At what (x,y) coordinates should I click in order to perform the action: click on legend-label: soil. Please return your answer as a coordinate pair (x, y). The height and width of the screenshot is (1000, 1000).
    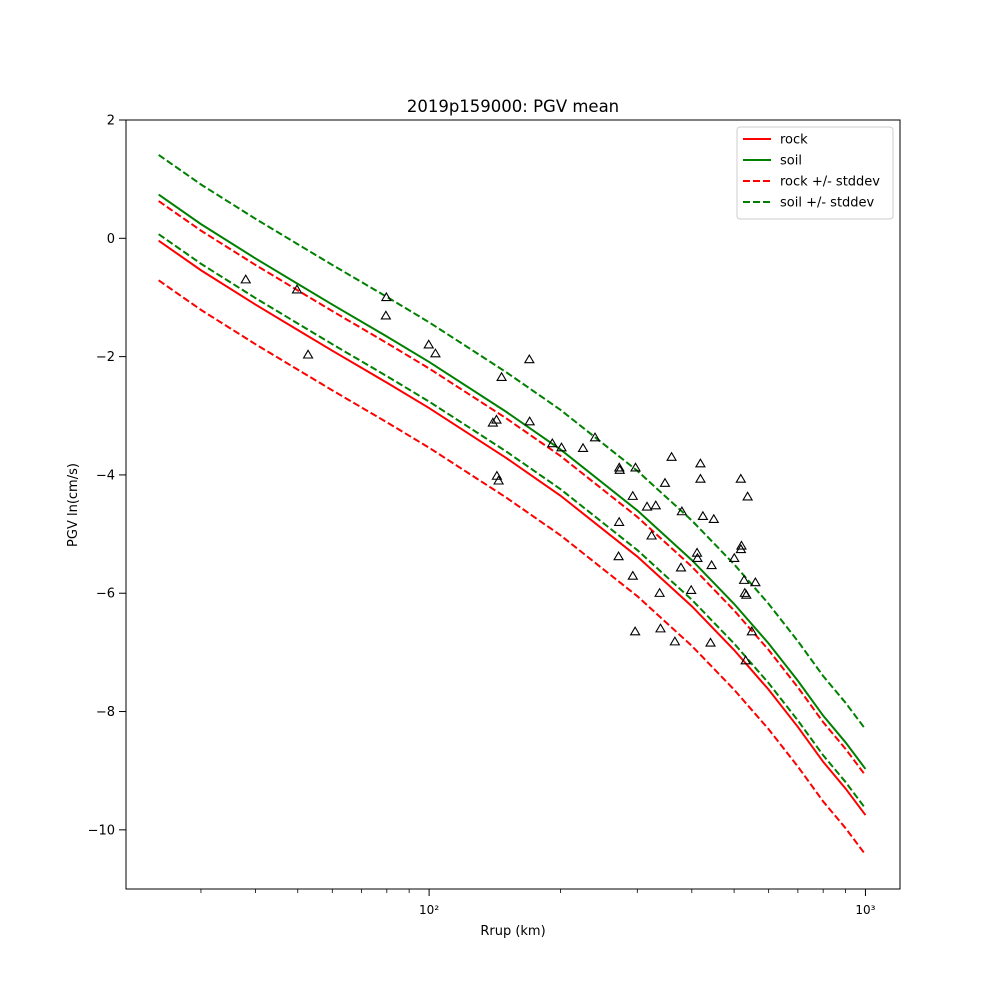
    Looking at the image, I should click on (791, 161).